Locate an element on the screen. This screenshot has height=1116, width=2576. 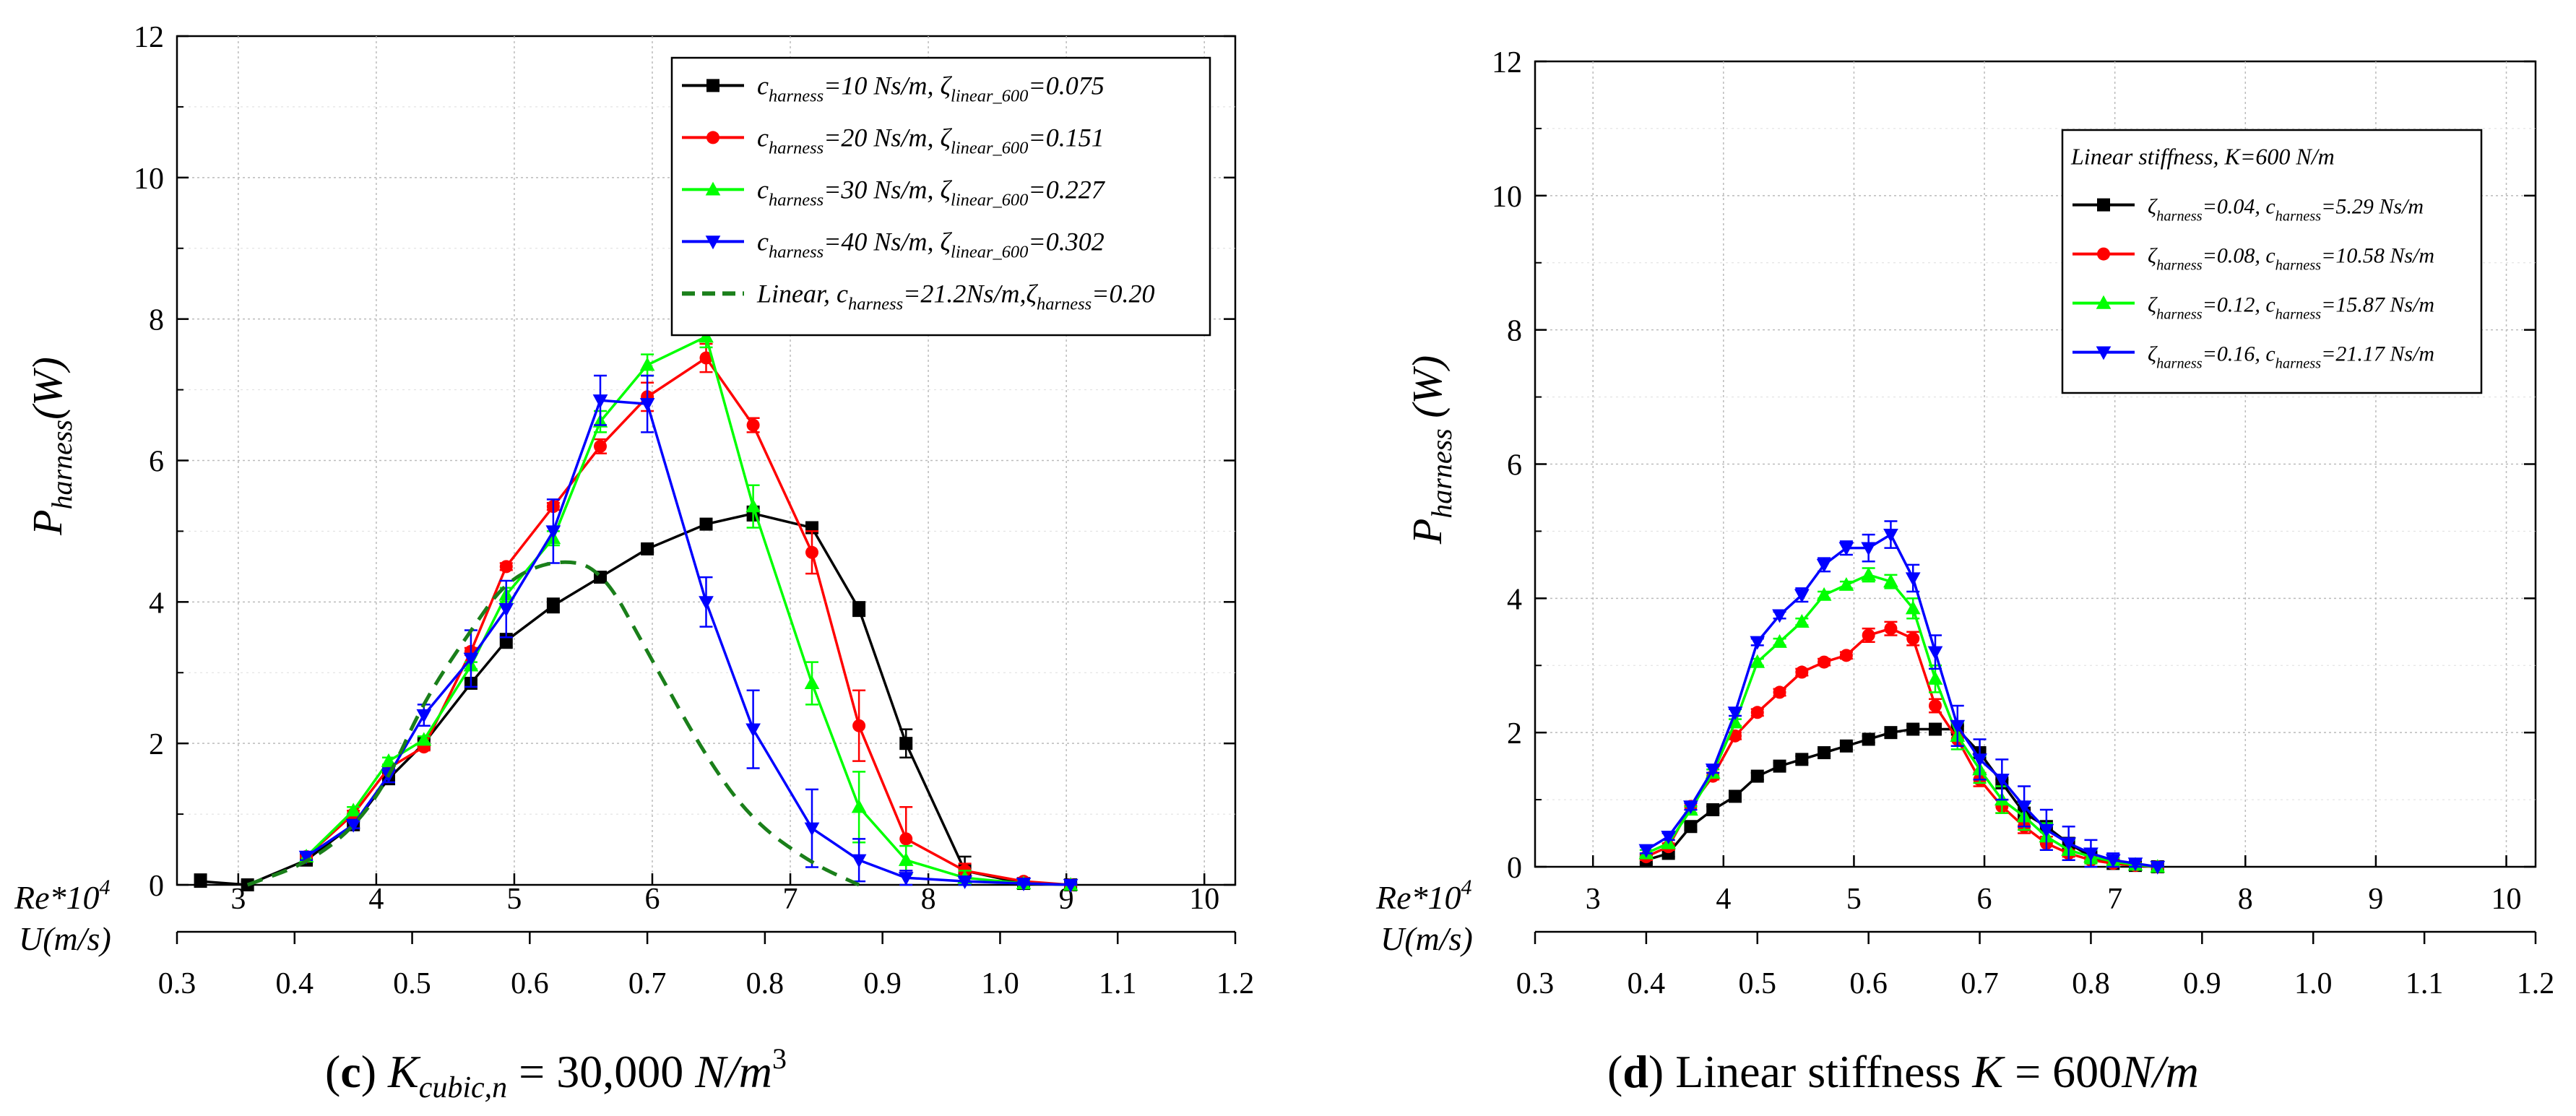
y-tick-label: 6 is located at coordinates (156, 463).